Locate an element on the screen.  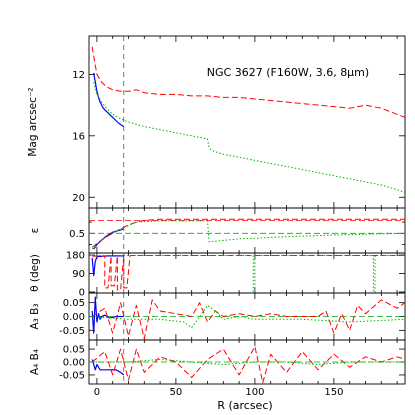
y-tick-label-mag: 20 is located at coordinates (78, 198).